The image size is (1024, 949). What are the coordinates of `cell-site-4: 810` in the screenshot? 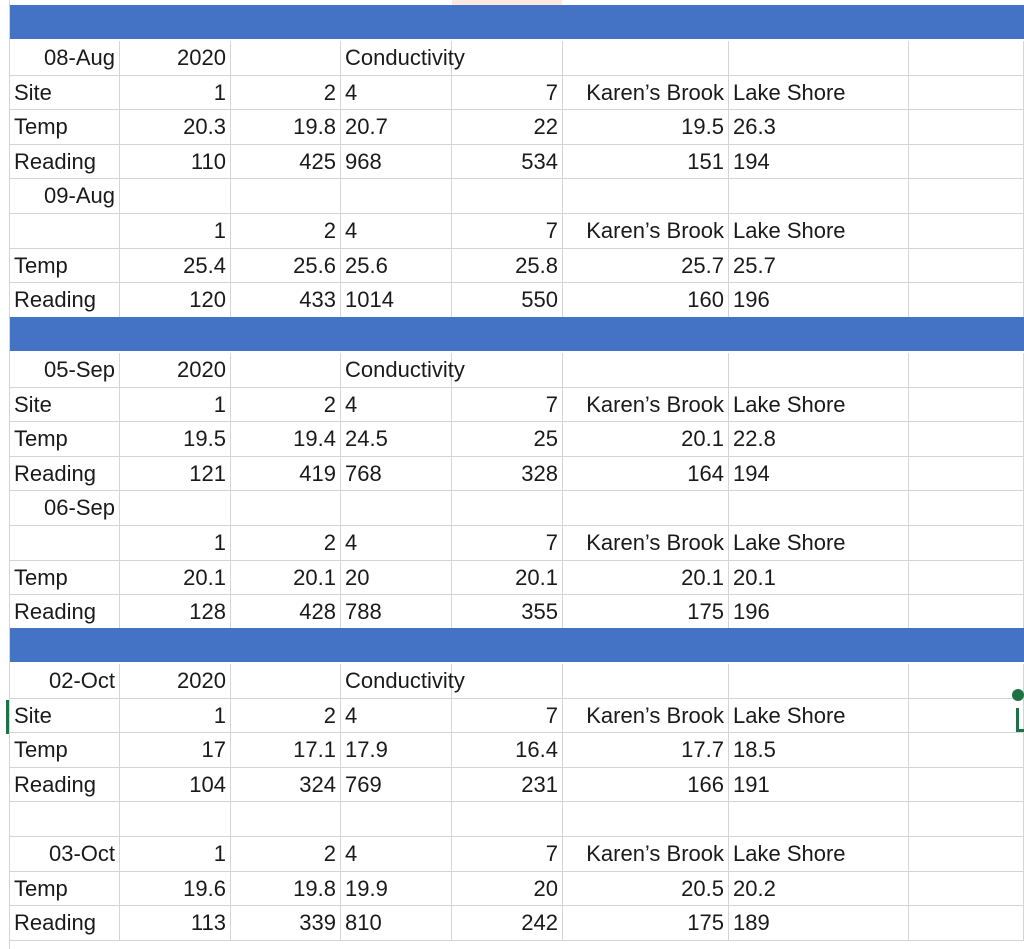 It's located at (396, 923).